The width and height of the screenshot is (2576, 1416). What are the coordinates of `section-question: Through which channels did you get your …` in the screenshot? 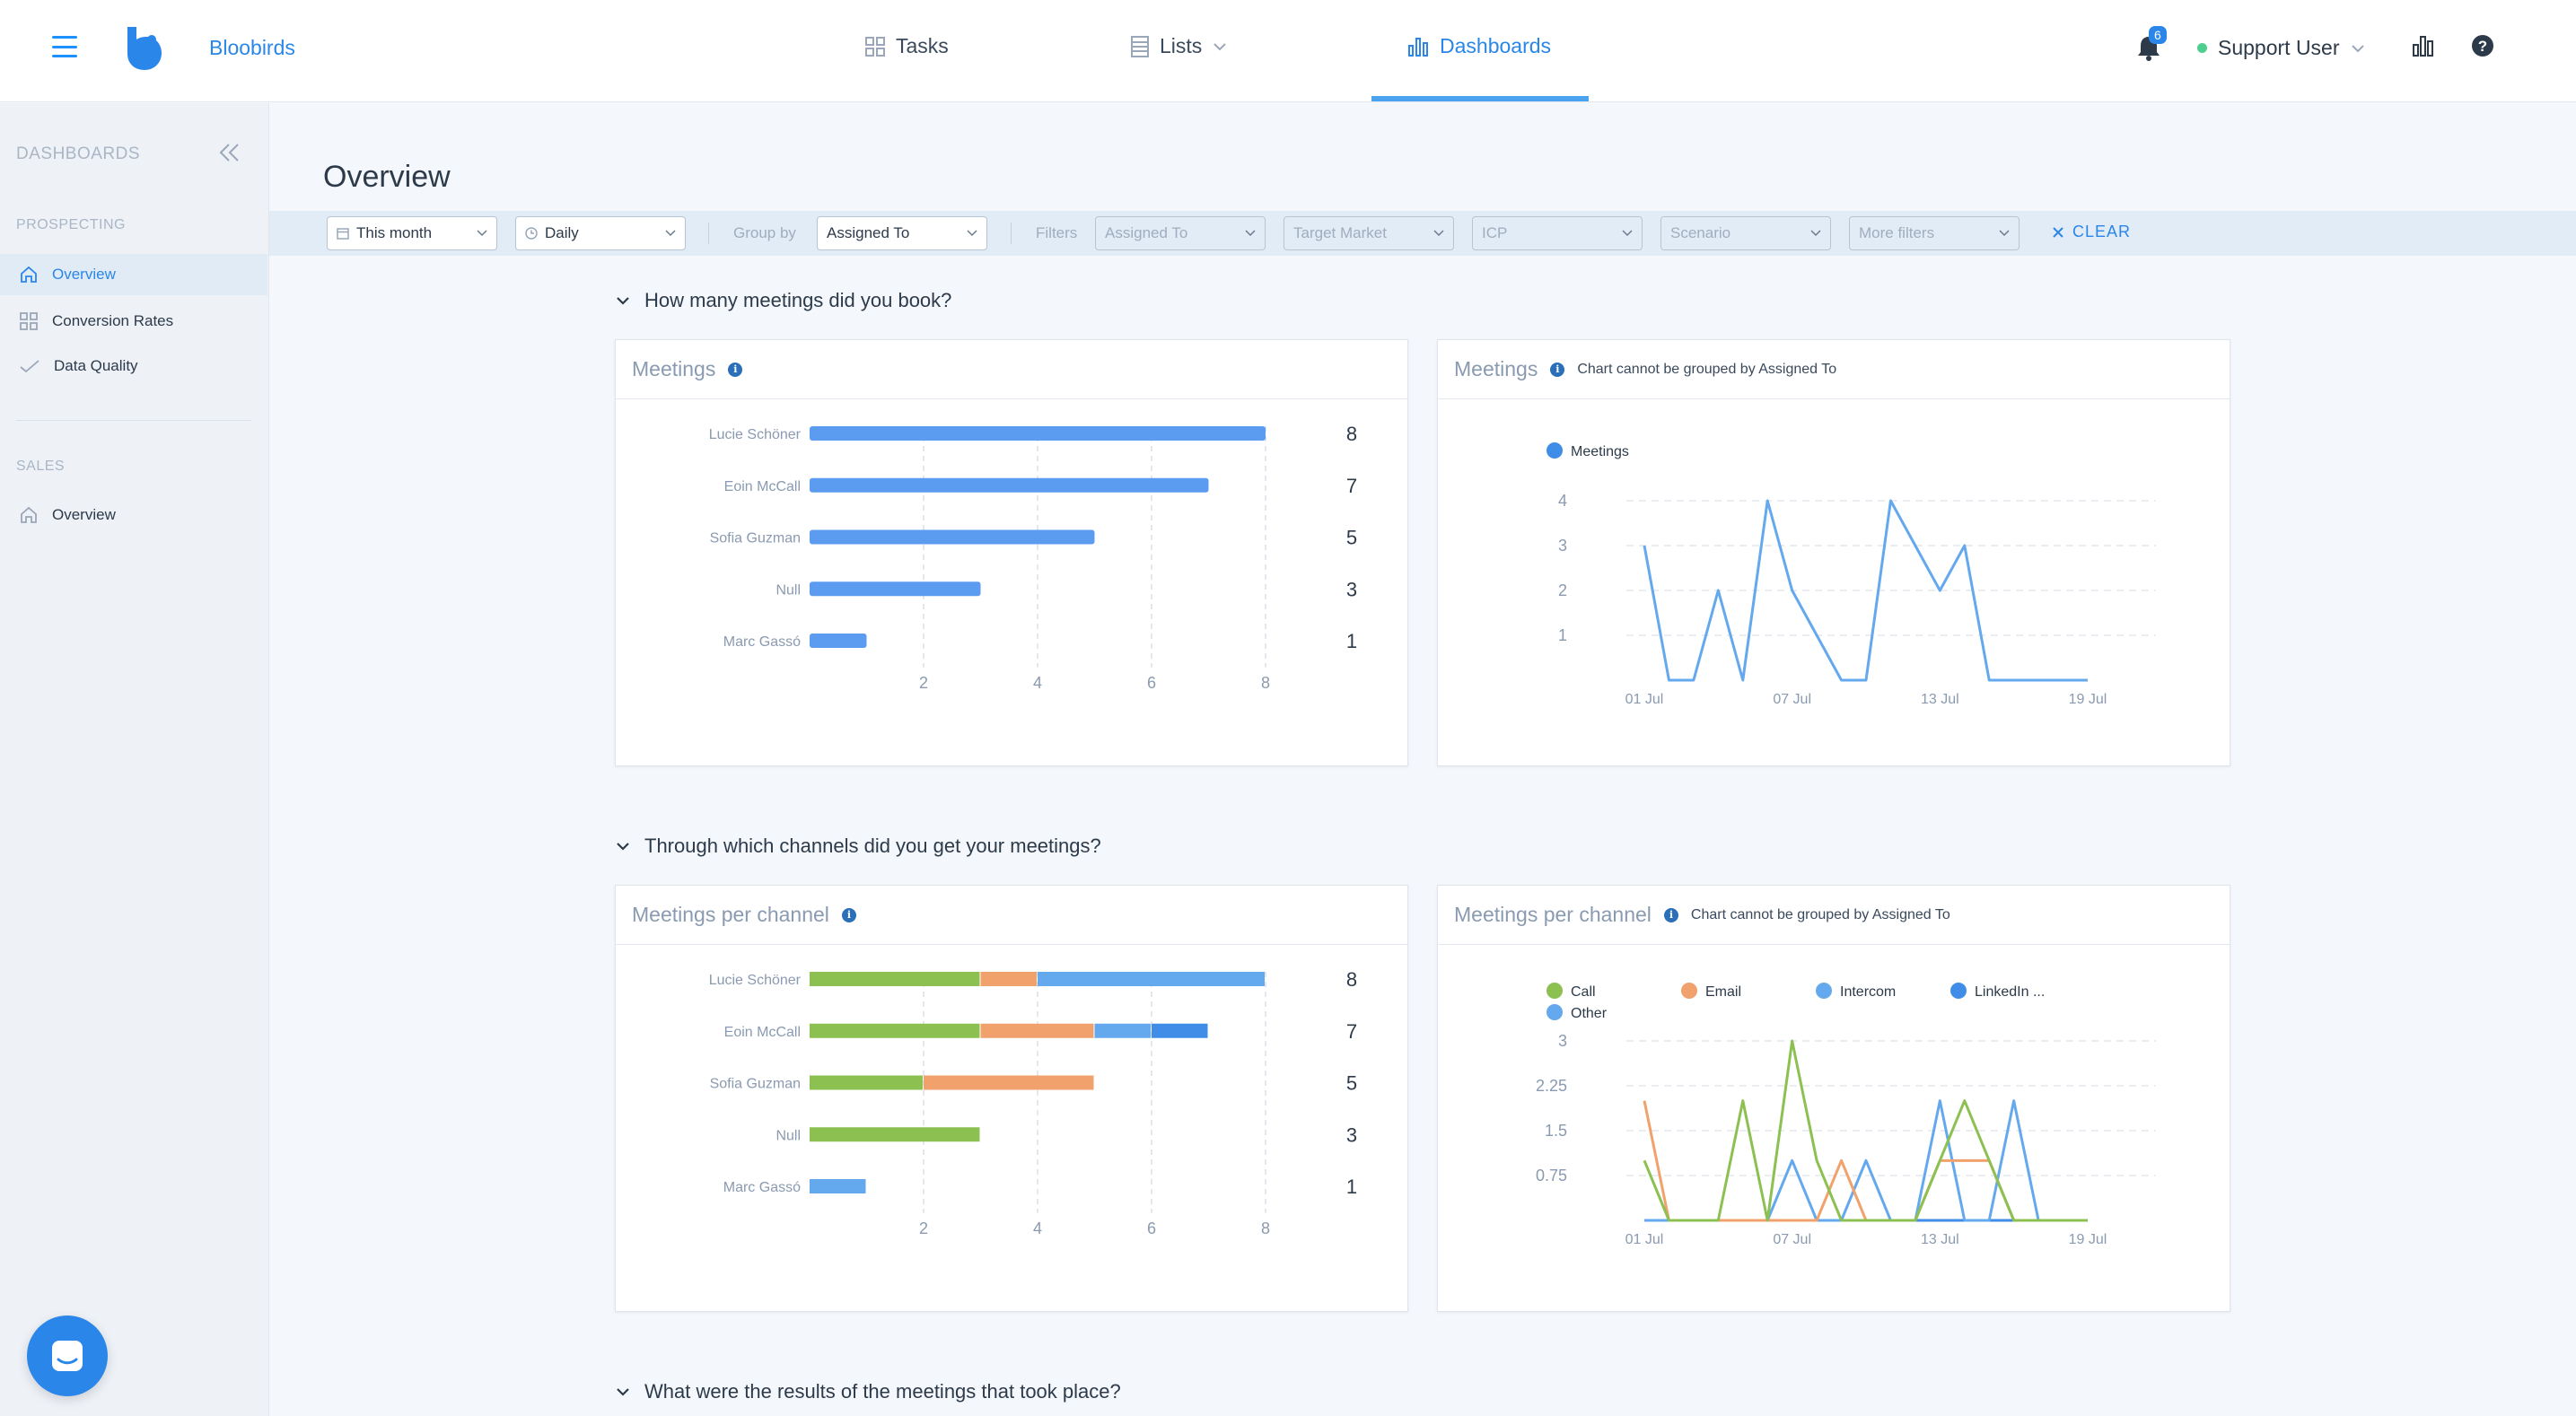 It's located at (872, 846).